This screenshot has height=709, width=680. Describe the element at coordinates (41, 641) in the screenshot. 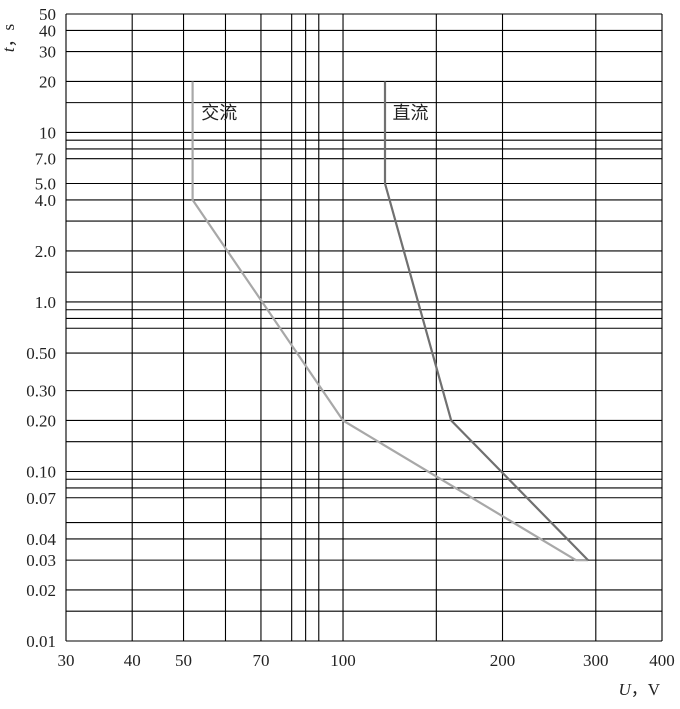

I see `y-tick-label: 0.01` at that location.